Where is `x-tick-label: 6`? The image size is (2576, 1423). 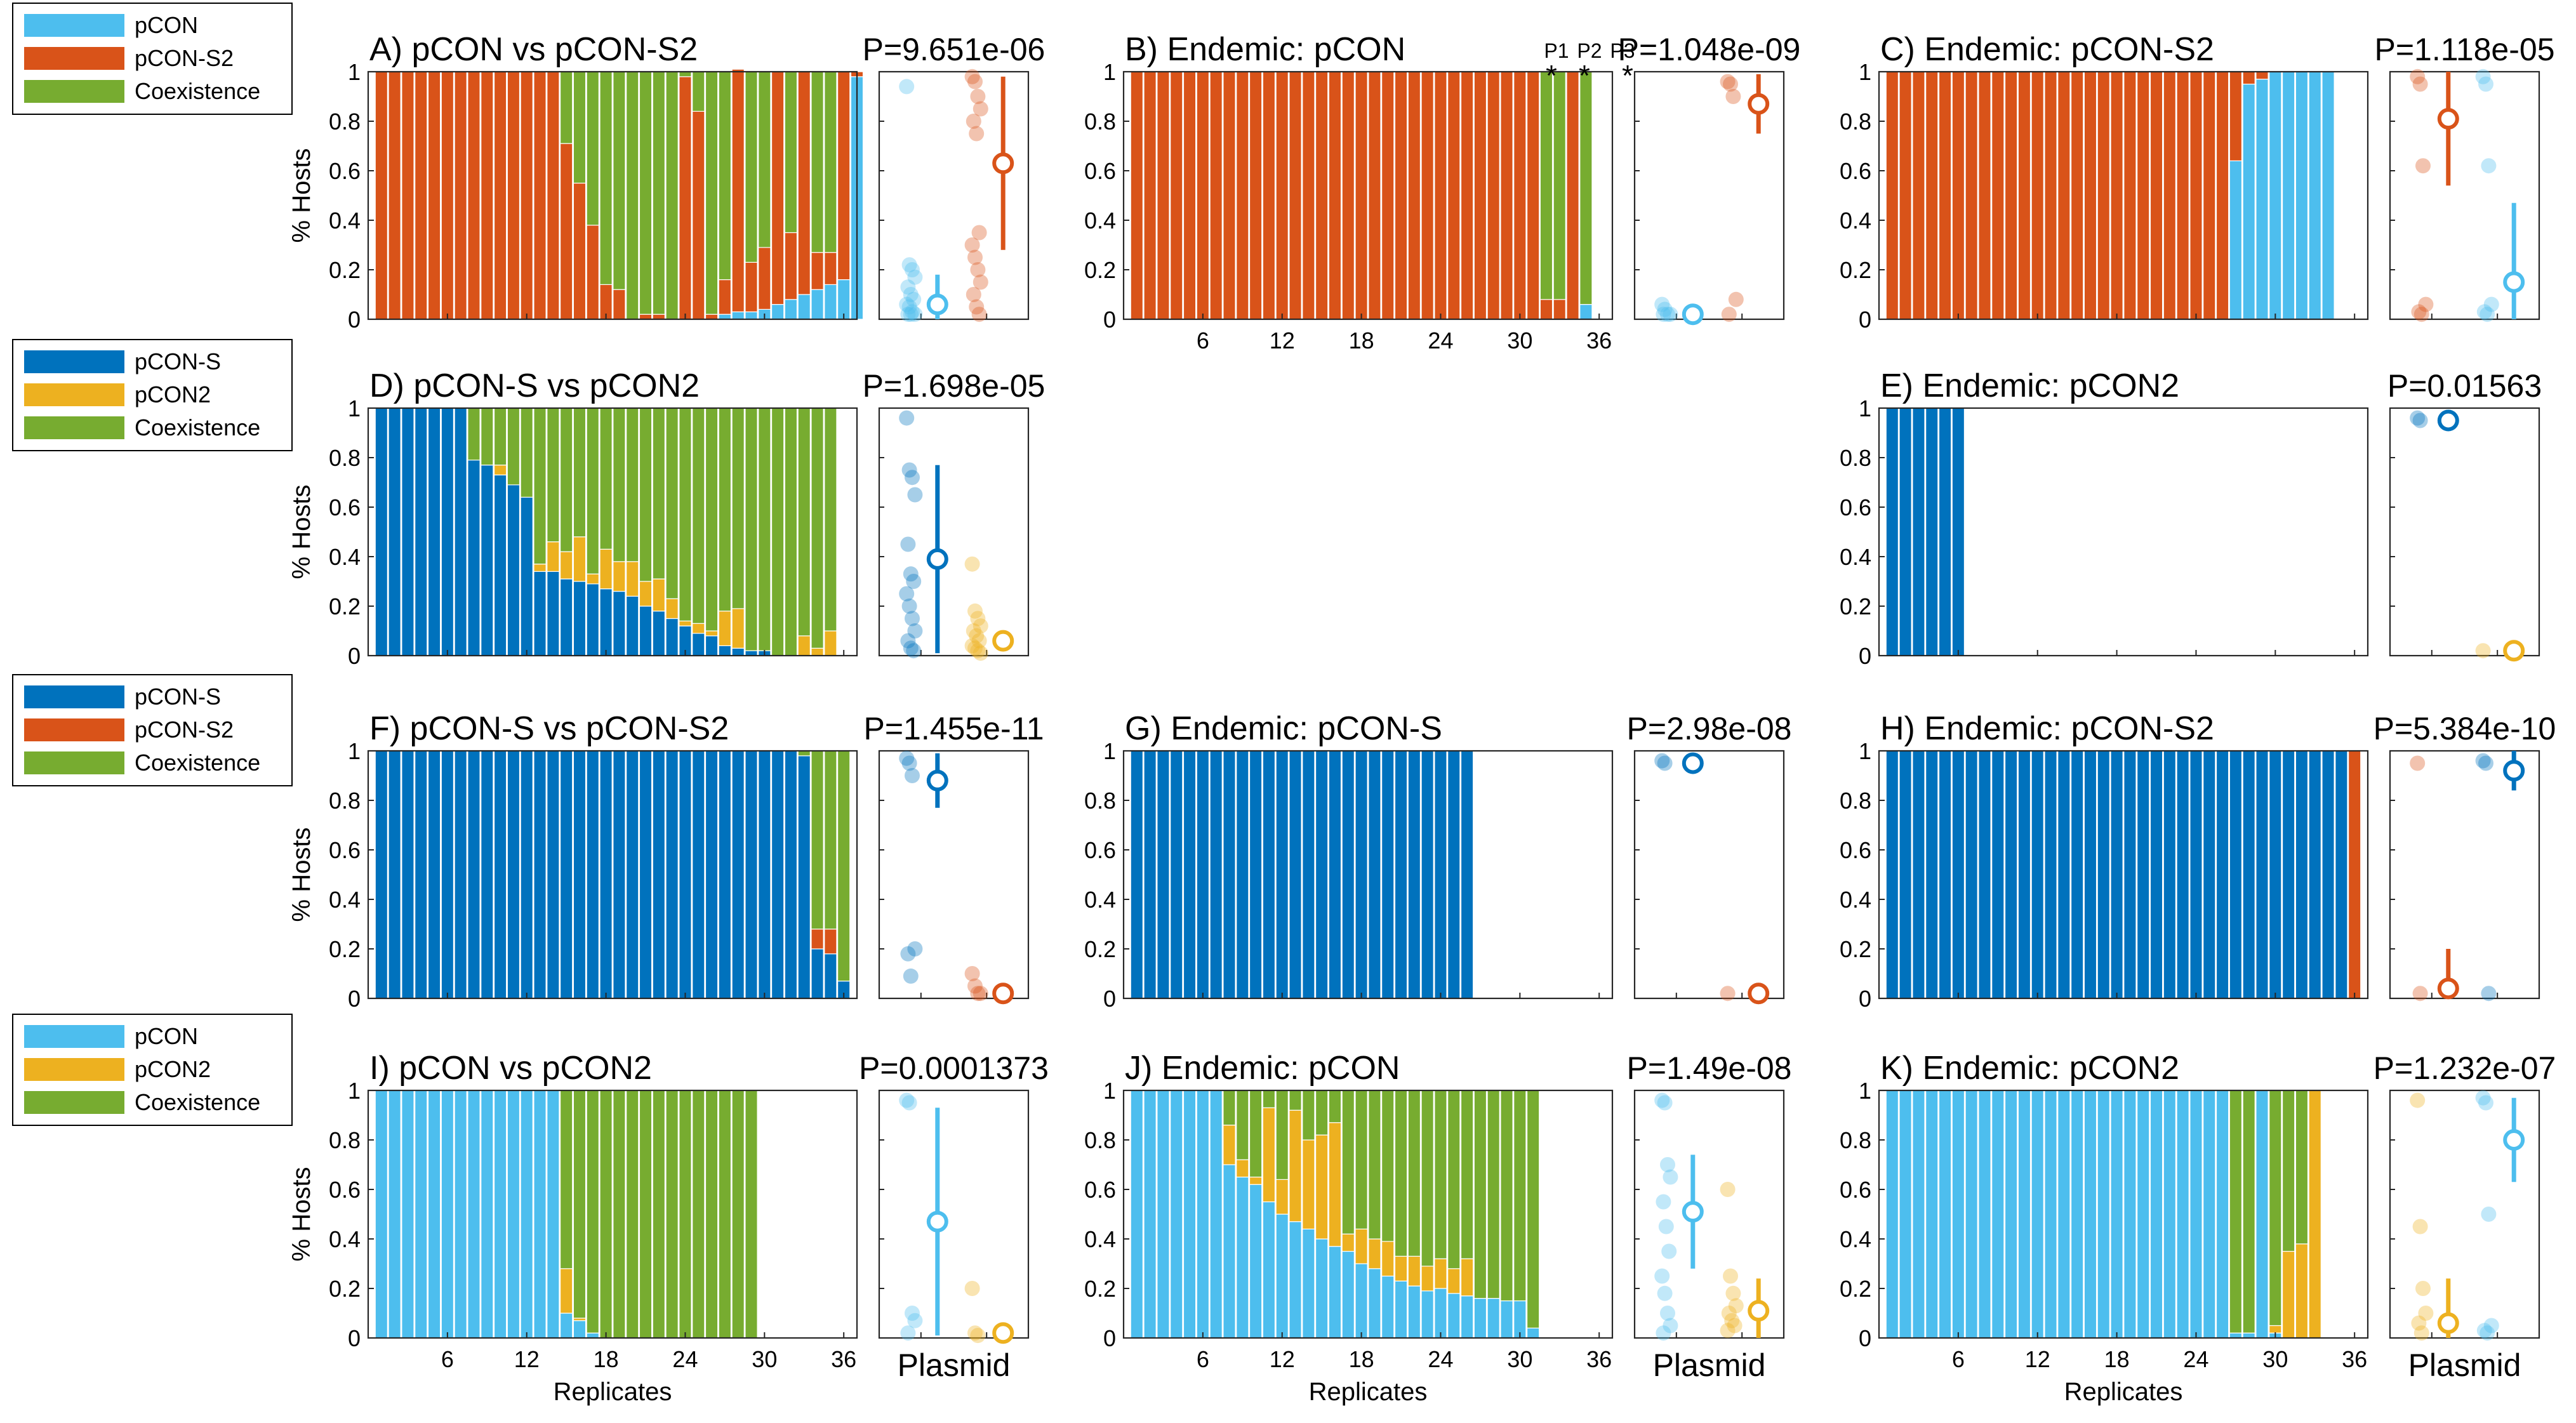
x-tick-label: 6 is located at coordinates (1203, 1359).